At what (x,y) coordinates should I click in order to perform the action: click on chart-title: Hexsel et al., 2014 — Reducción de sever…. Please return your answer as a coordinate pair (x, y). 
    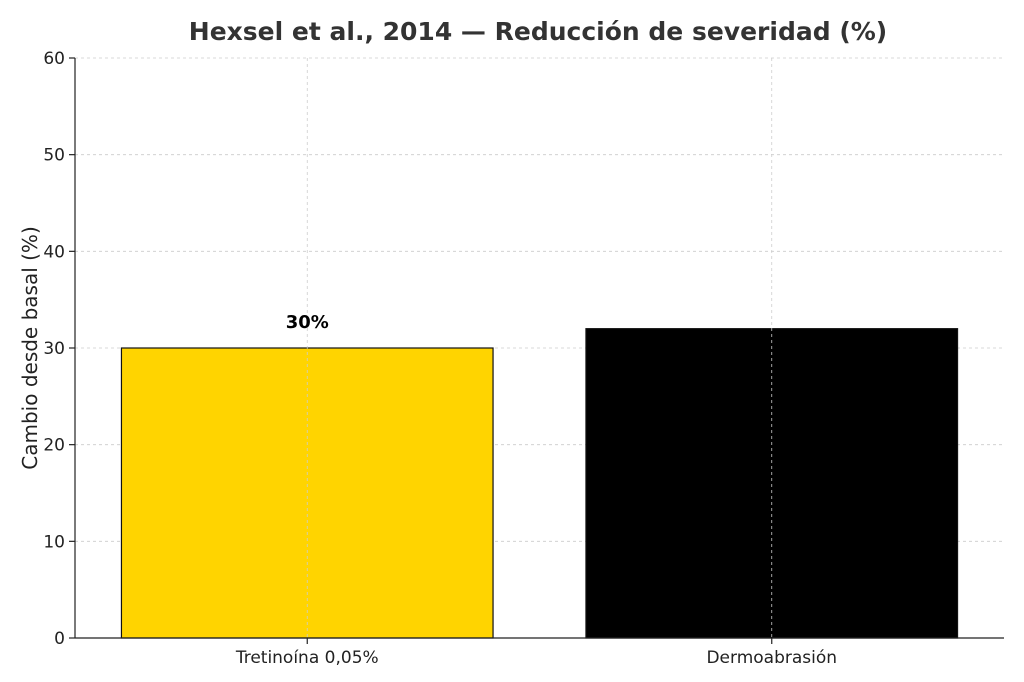
    Looking at the image, I should click on (538, 31).